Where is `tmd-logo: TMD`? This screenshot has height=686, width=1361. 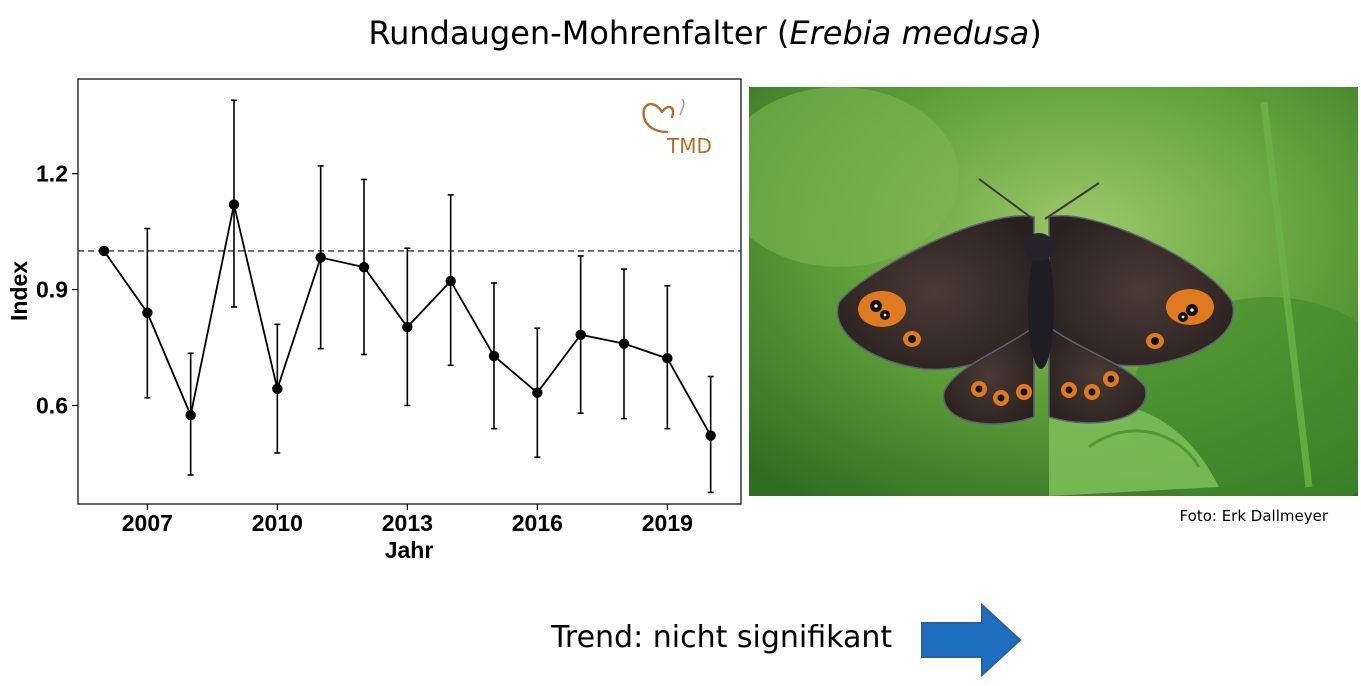 tmd-logo: TMD is located at coordinates (677, 128).